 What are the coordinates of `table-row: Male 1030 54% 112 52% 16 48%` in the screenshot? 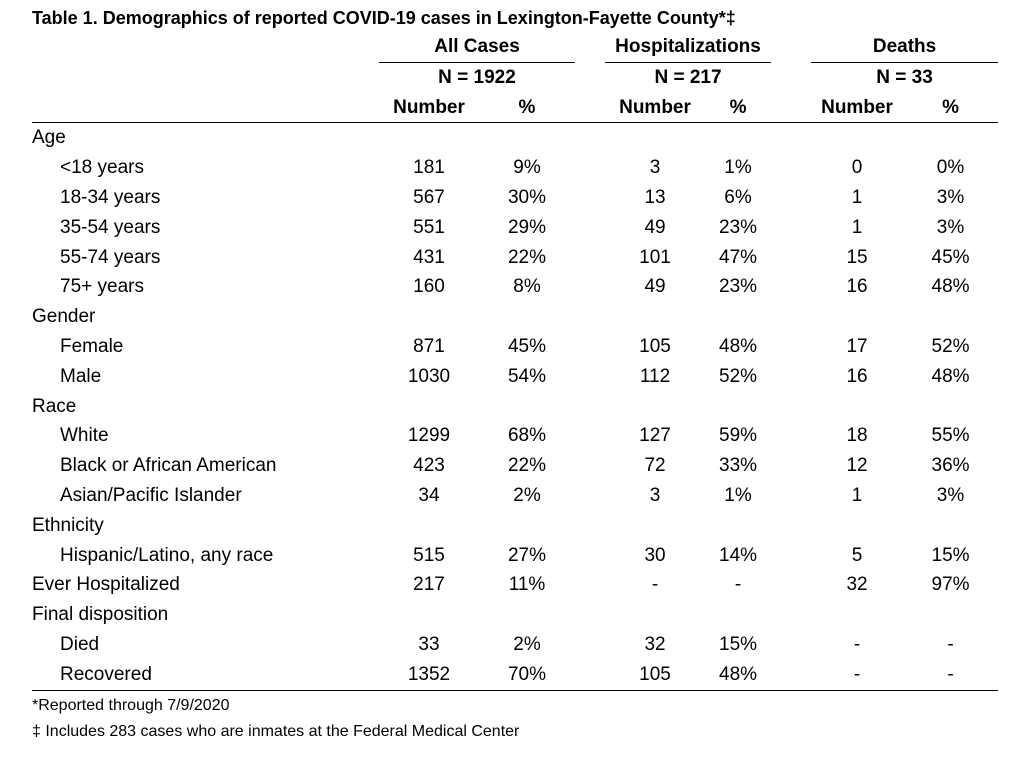 It's located at (515, 377).